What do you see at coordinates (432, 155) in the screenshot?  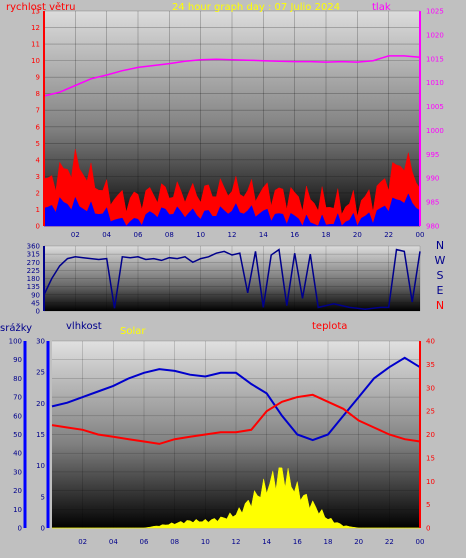 I see `pressure-tick-995: 995` at bounding box center [432, 155].